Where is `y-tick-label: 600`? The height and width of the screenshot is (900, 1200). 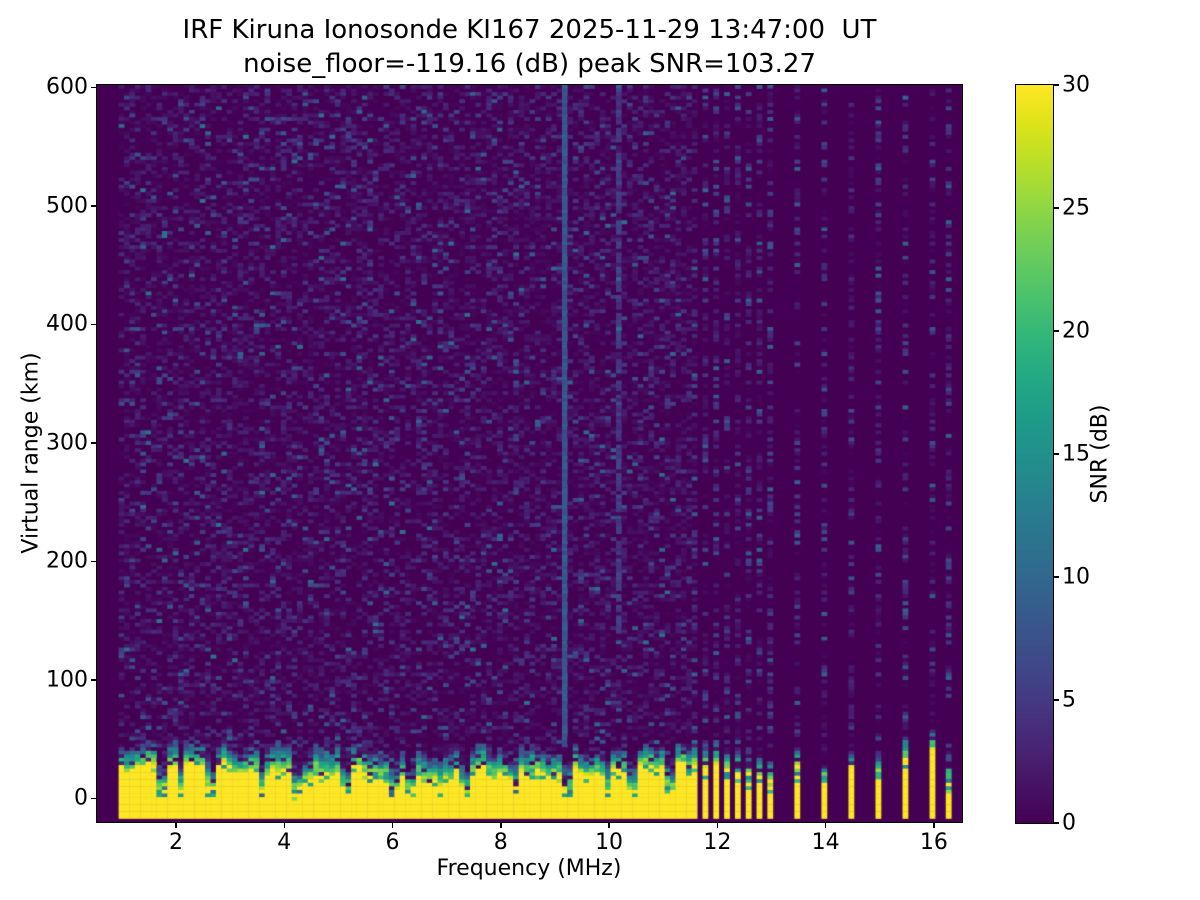 y-tick-label: 600 is located at coordinates (67, 87).